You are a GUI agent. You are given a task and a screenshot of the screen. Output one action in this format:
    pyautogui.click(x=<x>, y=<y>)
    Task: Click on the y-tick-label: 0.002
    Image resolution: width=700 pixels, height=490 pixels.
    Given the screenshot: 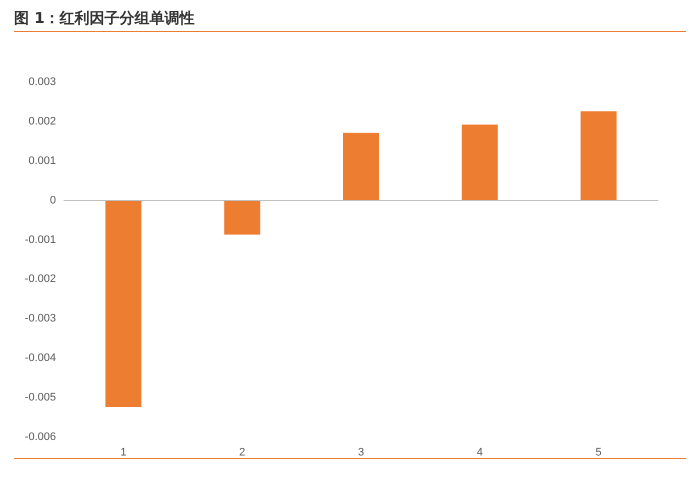 What is the action you would take?
    pyautogui.click(x=42, y=121)
    